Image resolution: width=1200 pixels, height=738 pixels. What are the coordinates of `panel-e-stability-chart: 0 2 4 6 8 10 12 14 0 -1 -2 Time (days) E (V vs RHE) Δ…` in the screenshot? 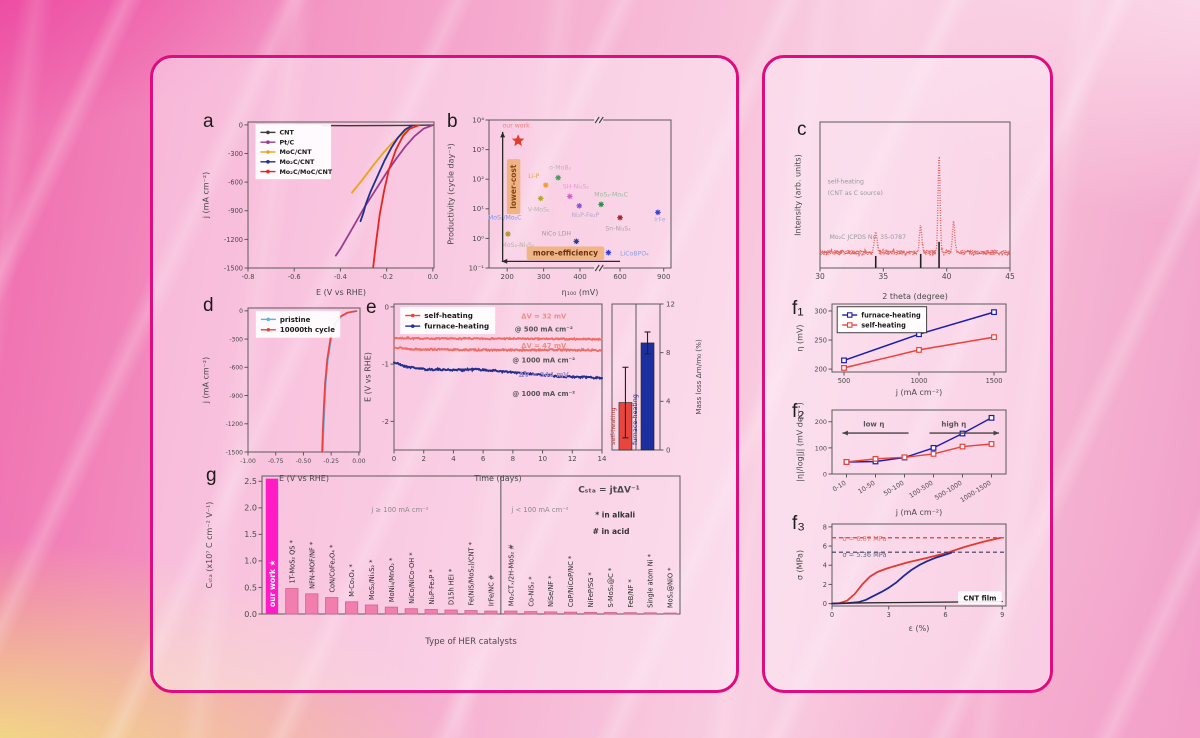 It's located at (485, 393).